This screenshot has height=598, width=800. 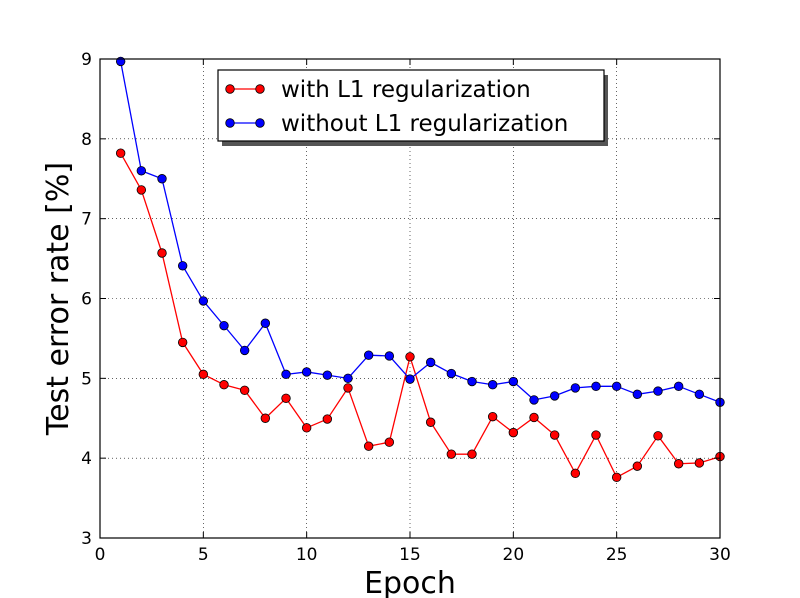 What do you see at coordinates (410, 555) in the screenshot?
I see `x-tick-label: 15` at bounding box center [410, 555].